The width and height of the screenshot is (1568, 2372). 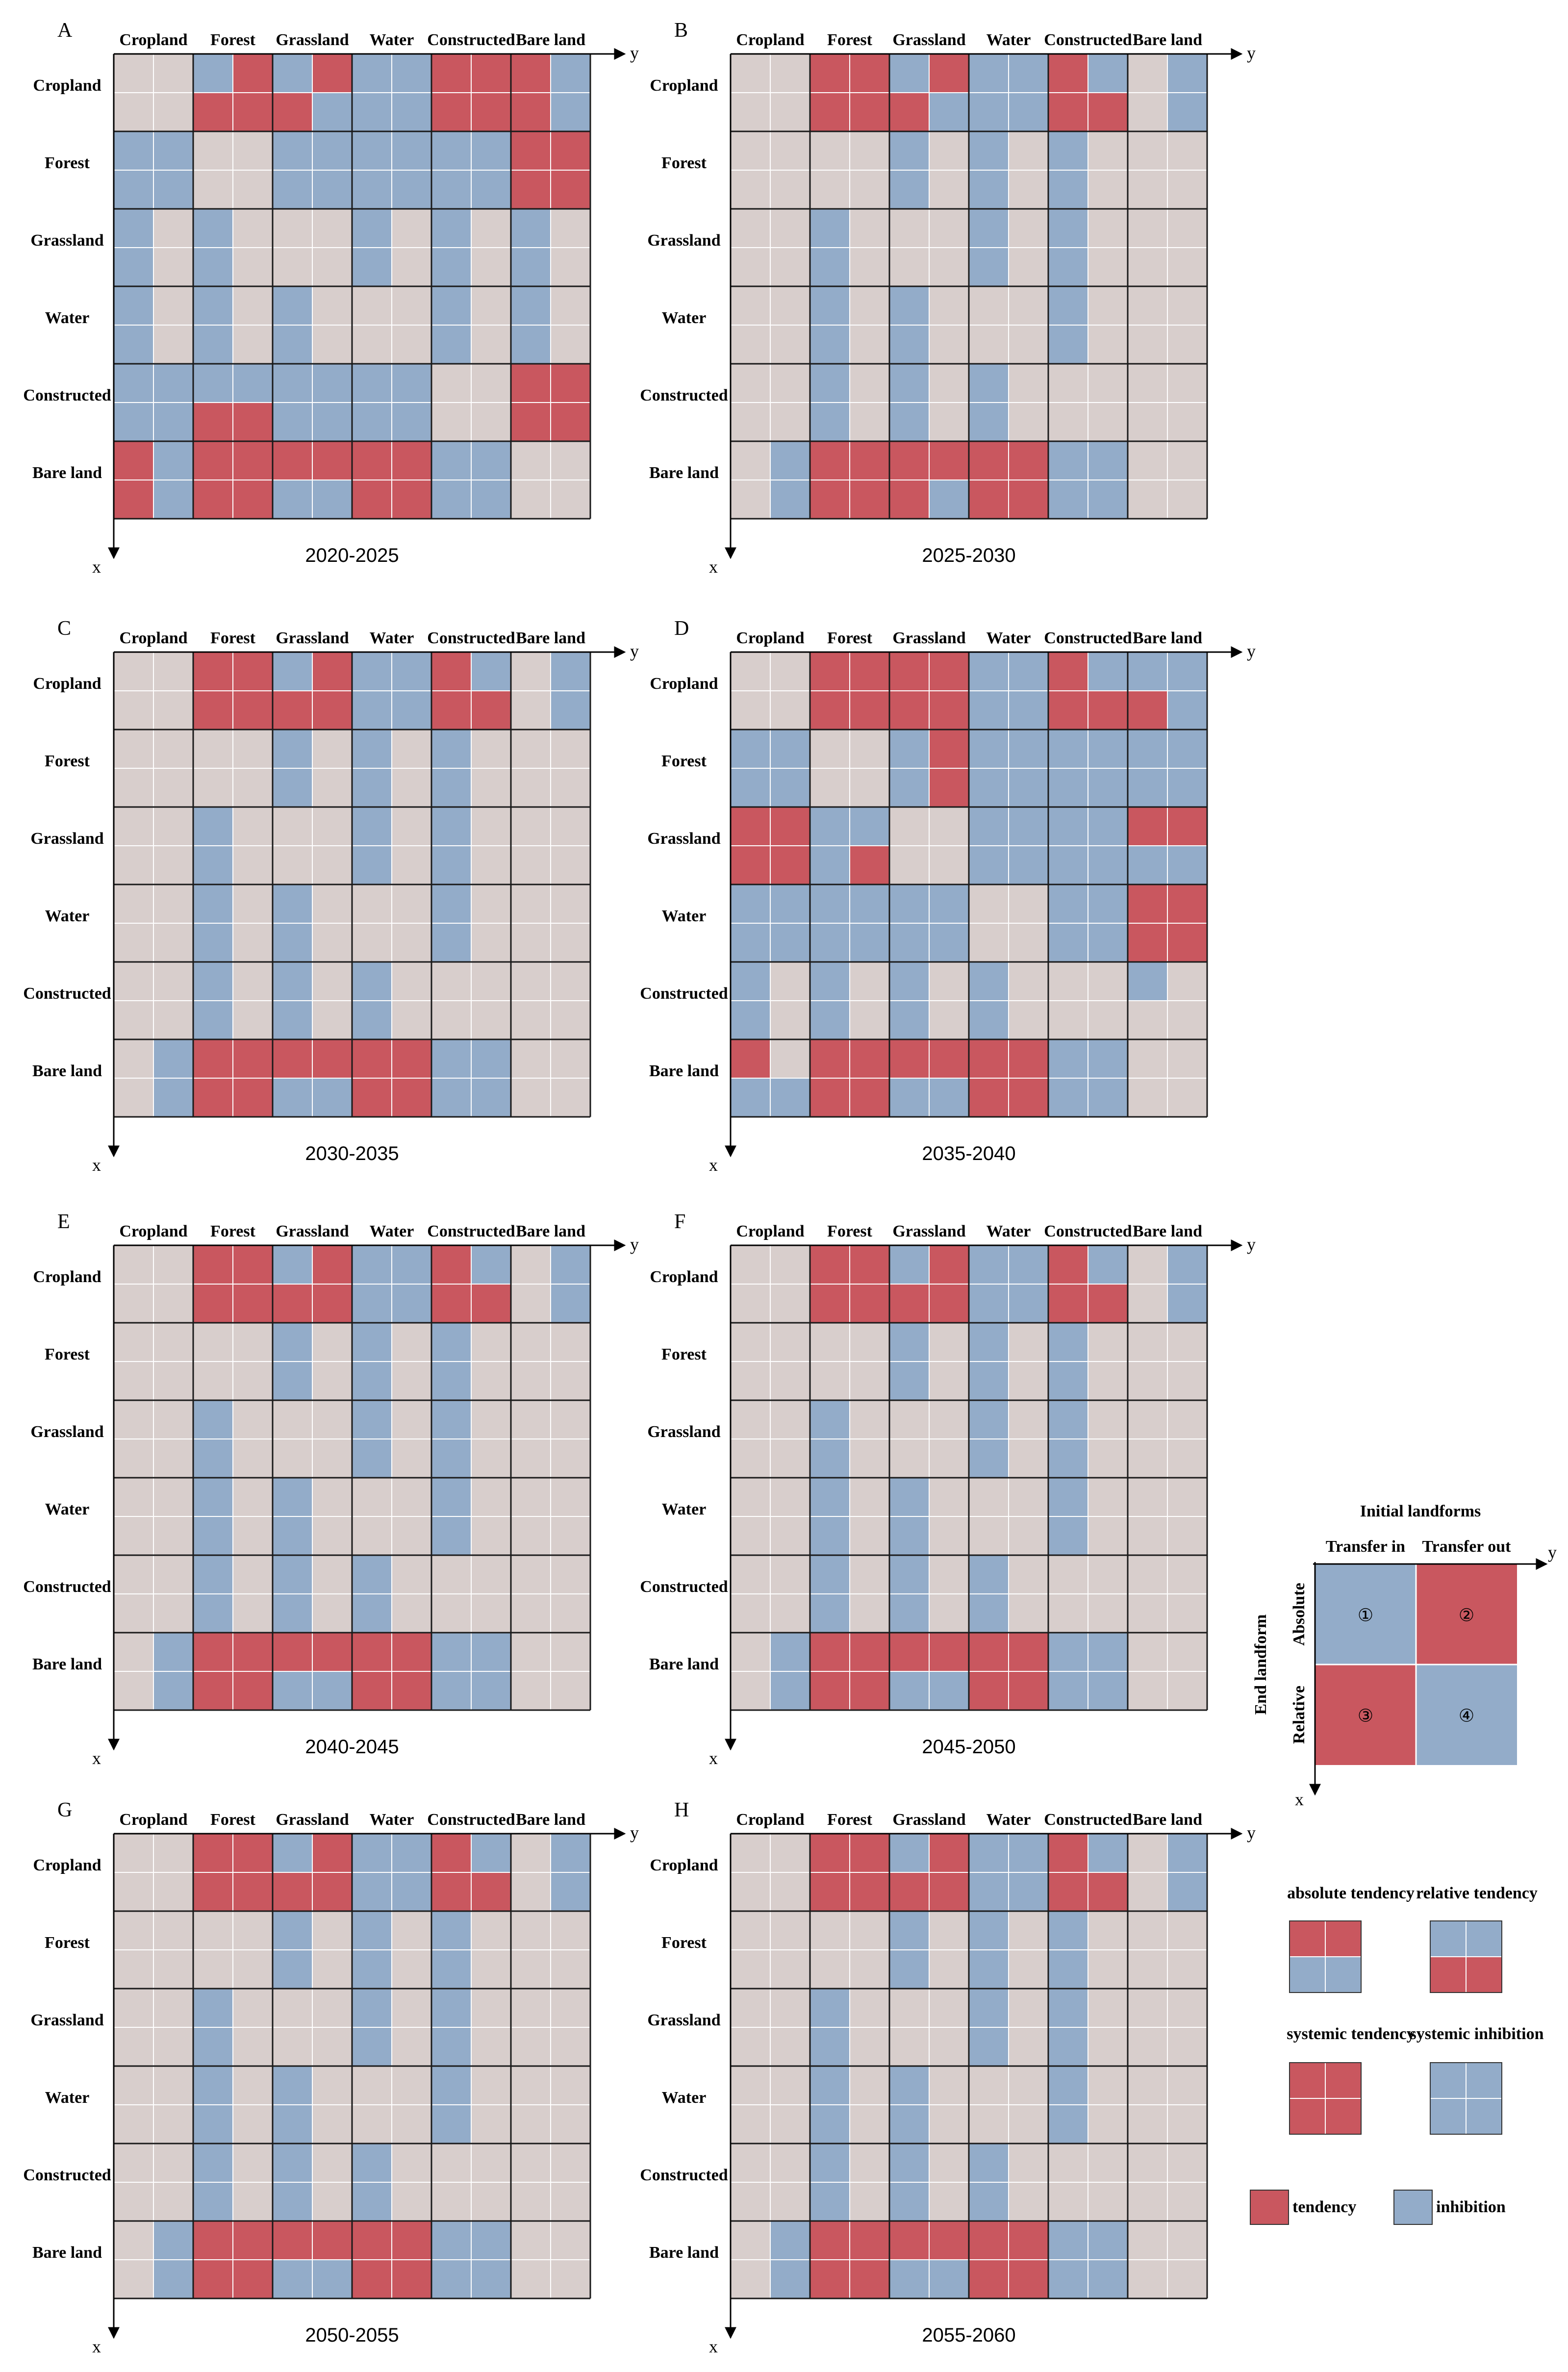 I want to click on panel-period: 2025-2030, so click(x=968, y=555).